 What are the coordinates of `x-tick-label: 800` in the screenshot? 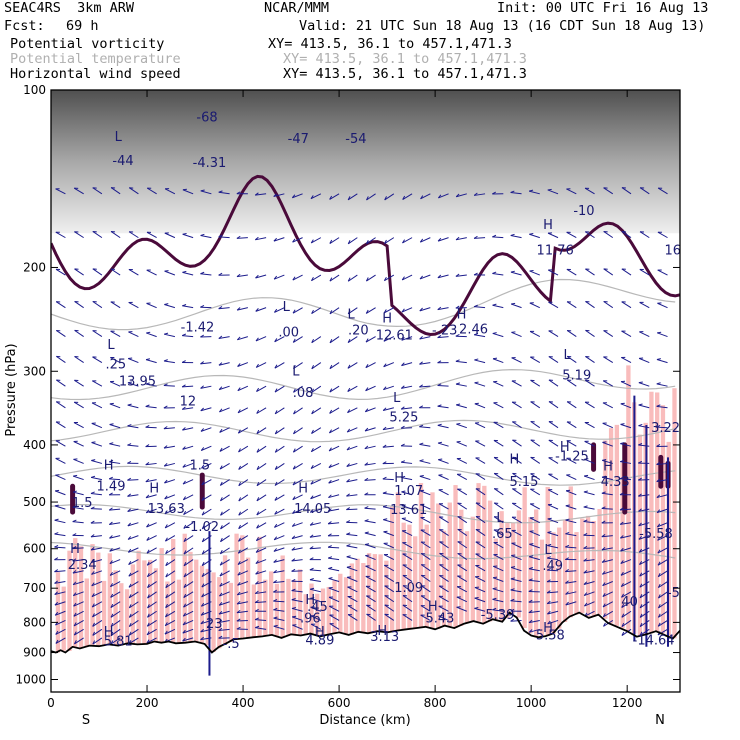 It's located at (435, 703).